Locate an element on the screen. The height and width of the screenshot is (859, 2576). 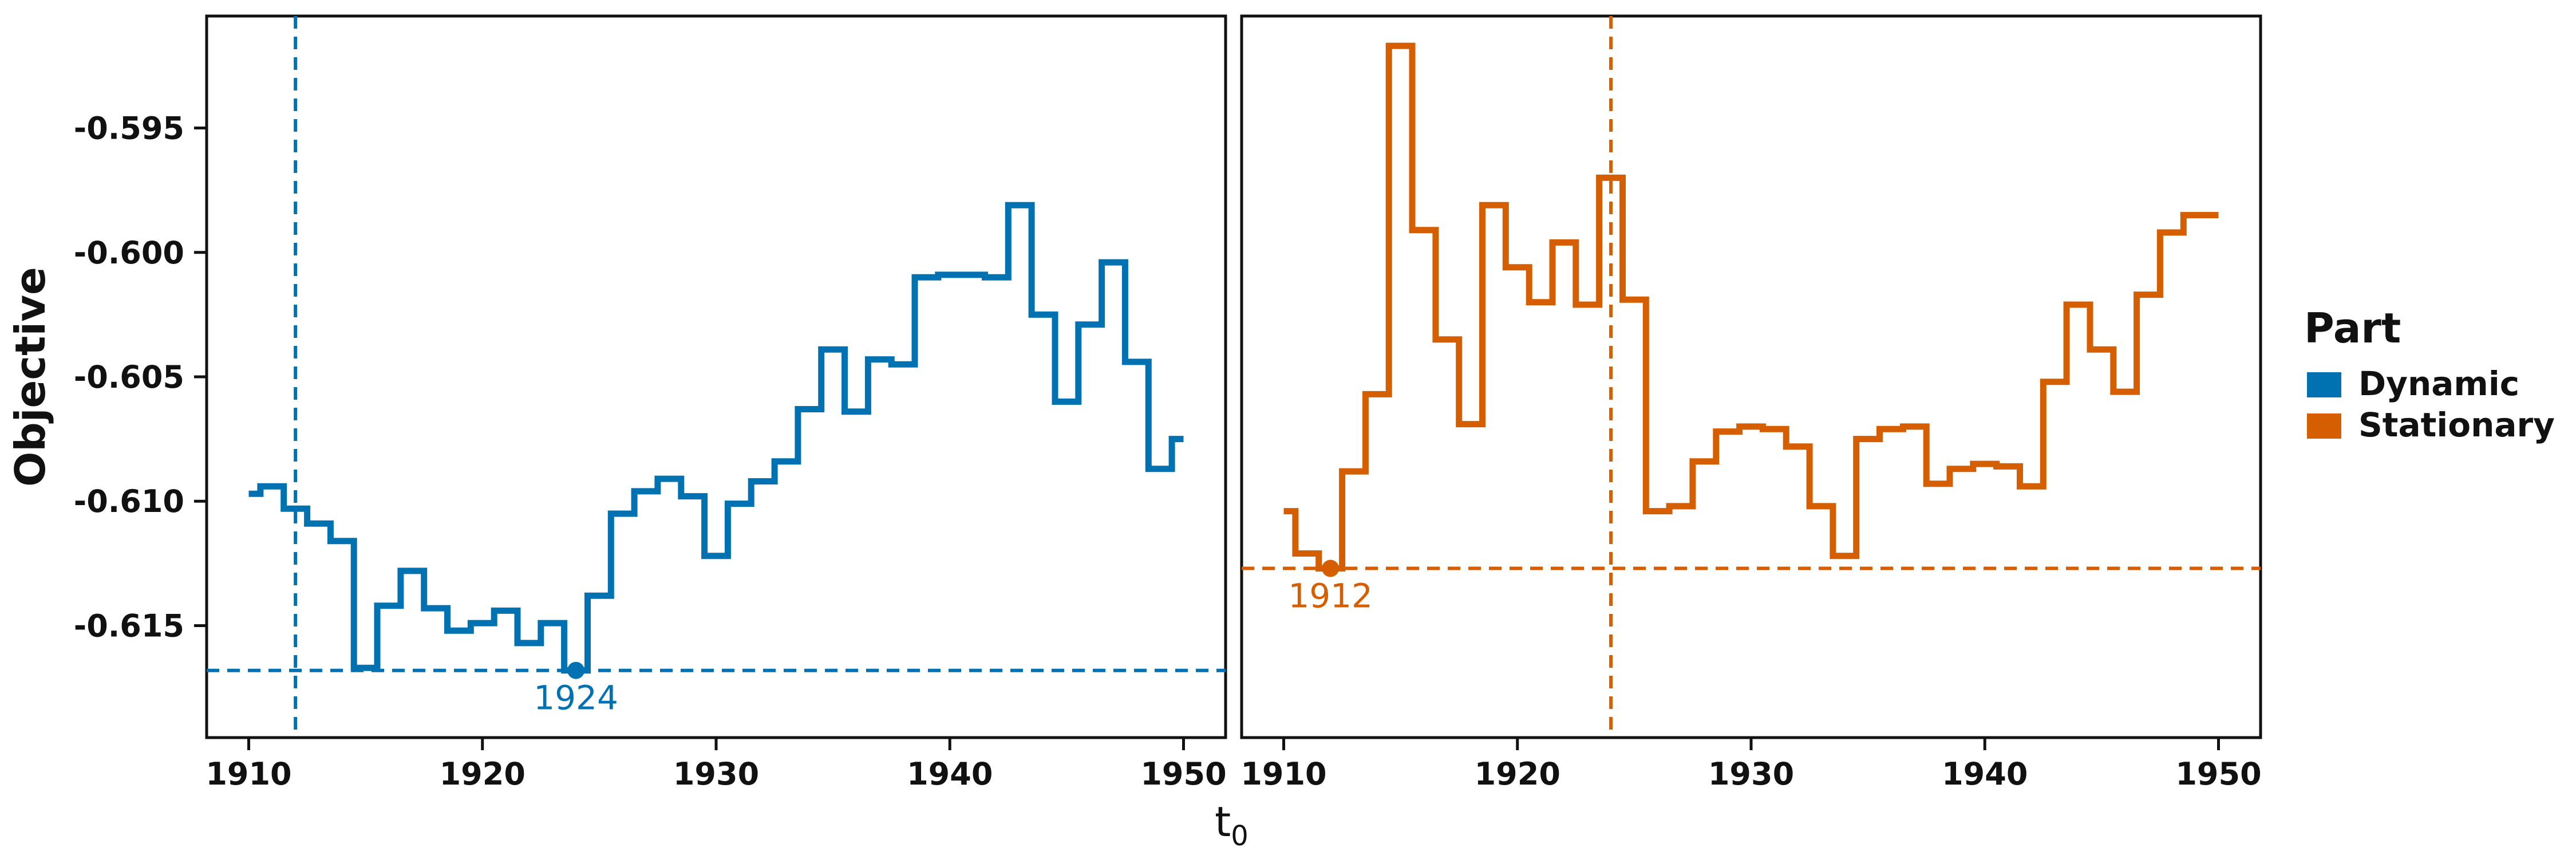
dynamic-min-point is located at coordinates (576, 670).